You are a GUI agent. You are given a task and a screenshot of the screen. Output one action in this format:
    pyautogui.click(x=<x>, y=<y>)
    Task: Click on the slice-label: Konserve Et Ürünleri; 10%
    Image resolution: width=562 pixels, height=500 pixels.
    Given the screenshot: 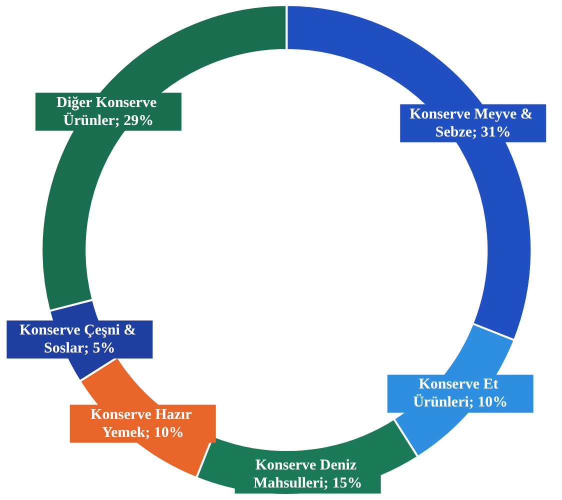 What is the action you would take?
    pyautogui.click(x=460, y=393)
    